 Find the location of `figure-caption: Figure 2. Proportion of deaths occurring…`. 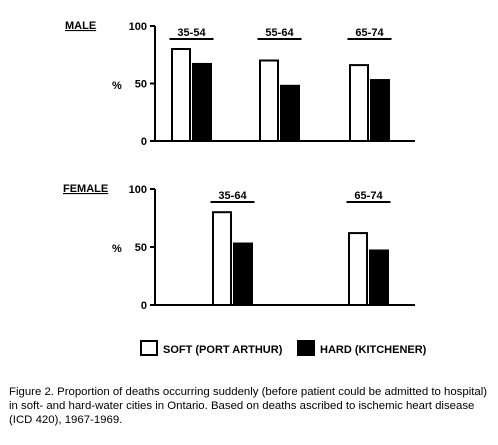

figure-caption: Figure 2. Proportion of deaths occurring… is located at coordinates (248, 406).